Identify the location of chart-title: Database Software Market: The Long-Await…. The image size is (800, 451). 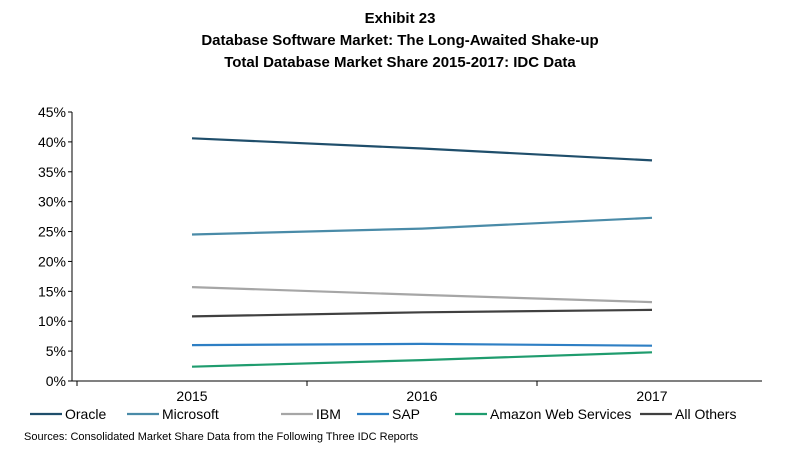
(400, 40).